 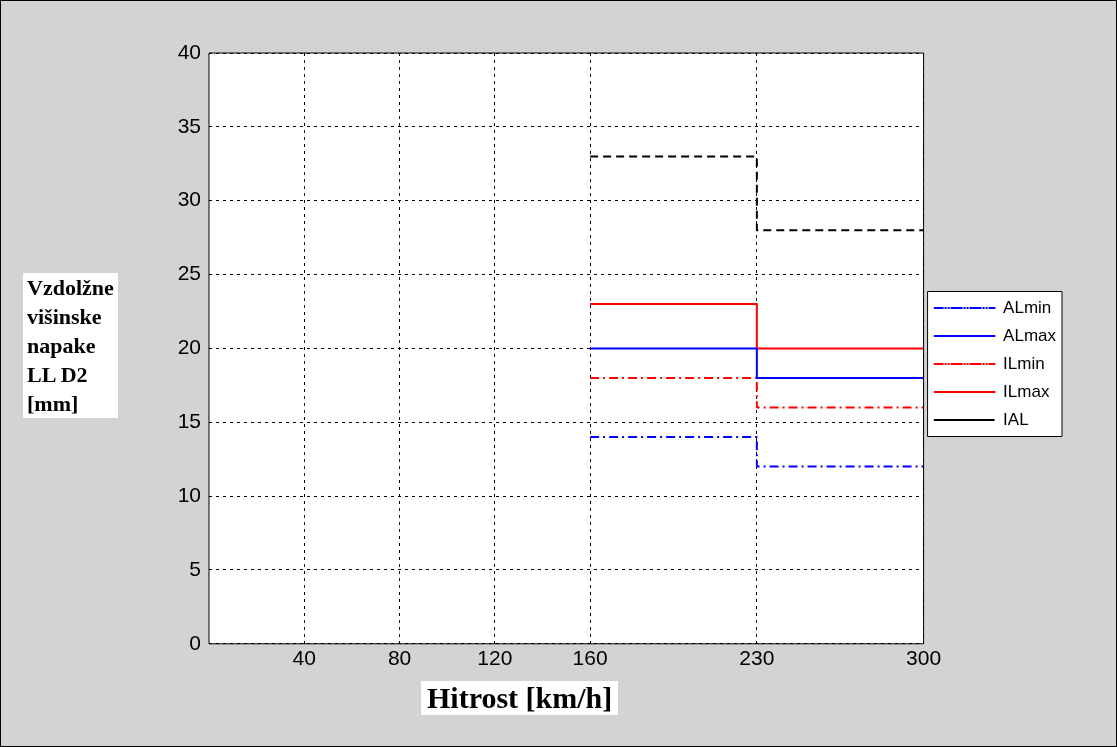 I want to click on y-tick-label: 15, so click(x=189, y=421).